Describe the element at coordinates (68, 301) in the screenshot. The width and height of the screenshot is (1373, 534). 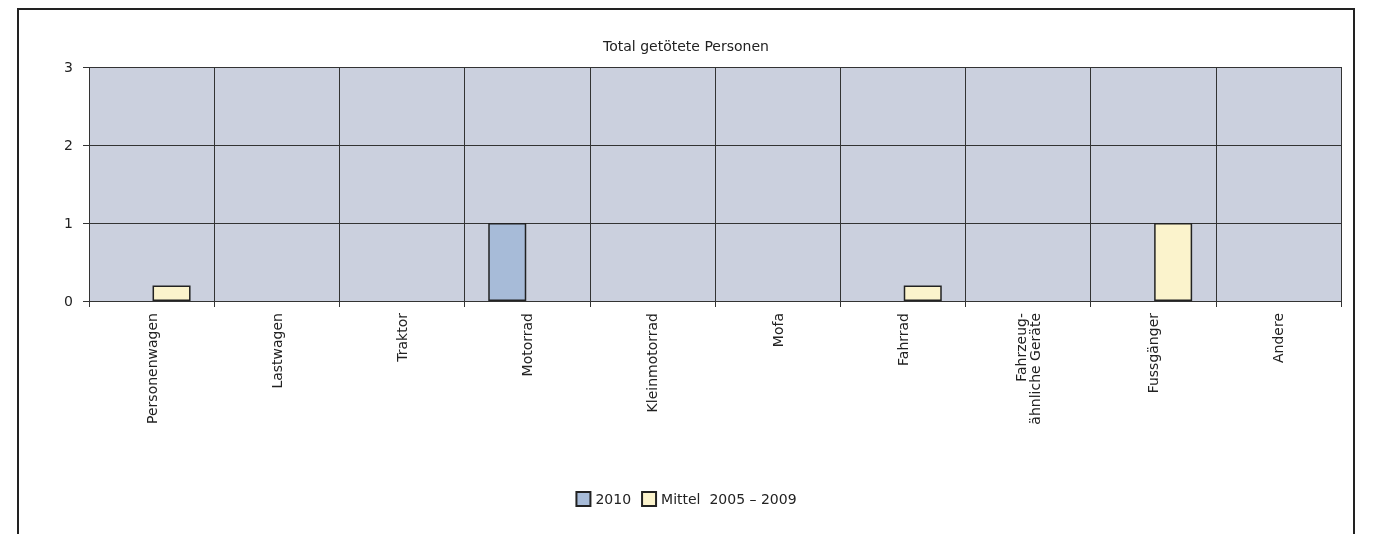
I see `y-tick-label: 0` at that location.